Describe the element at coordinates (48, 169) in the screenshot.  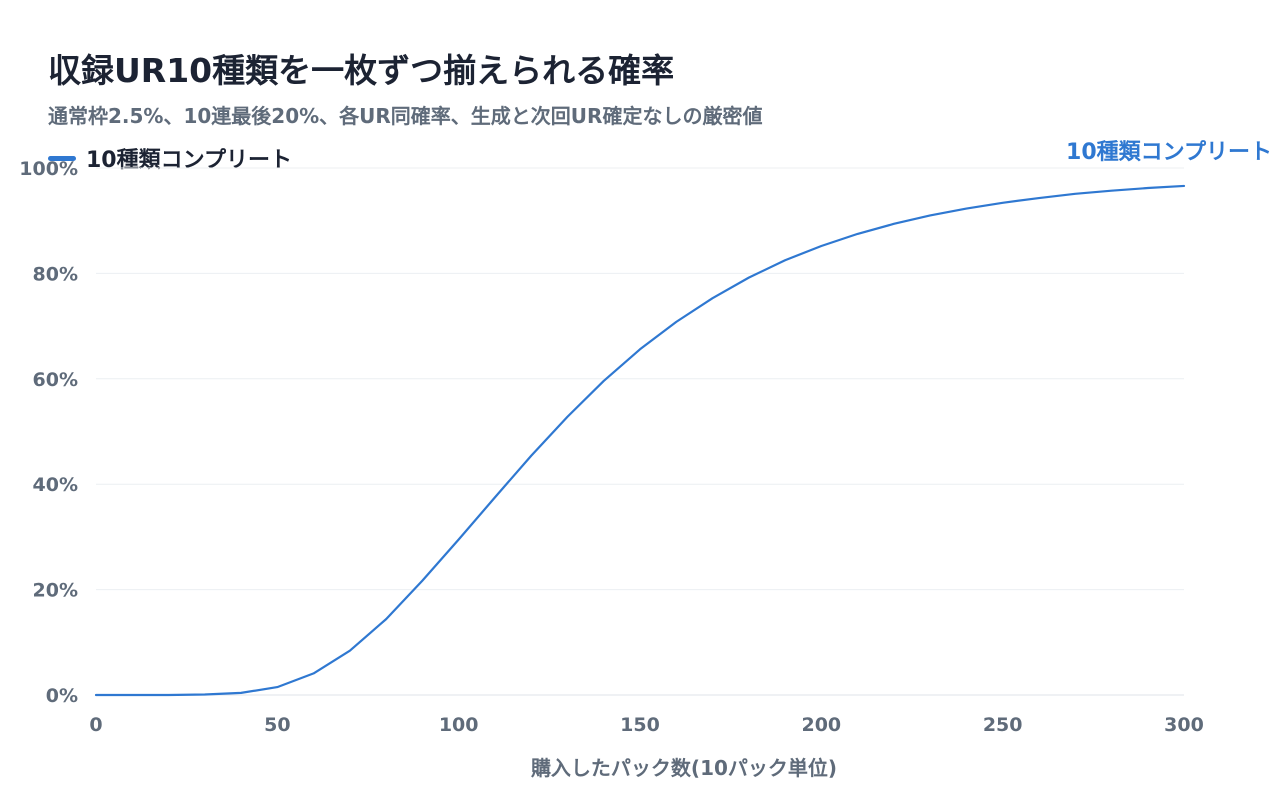
I see `y-tick-label: 100%` at that location.